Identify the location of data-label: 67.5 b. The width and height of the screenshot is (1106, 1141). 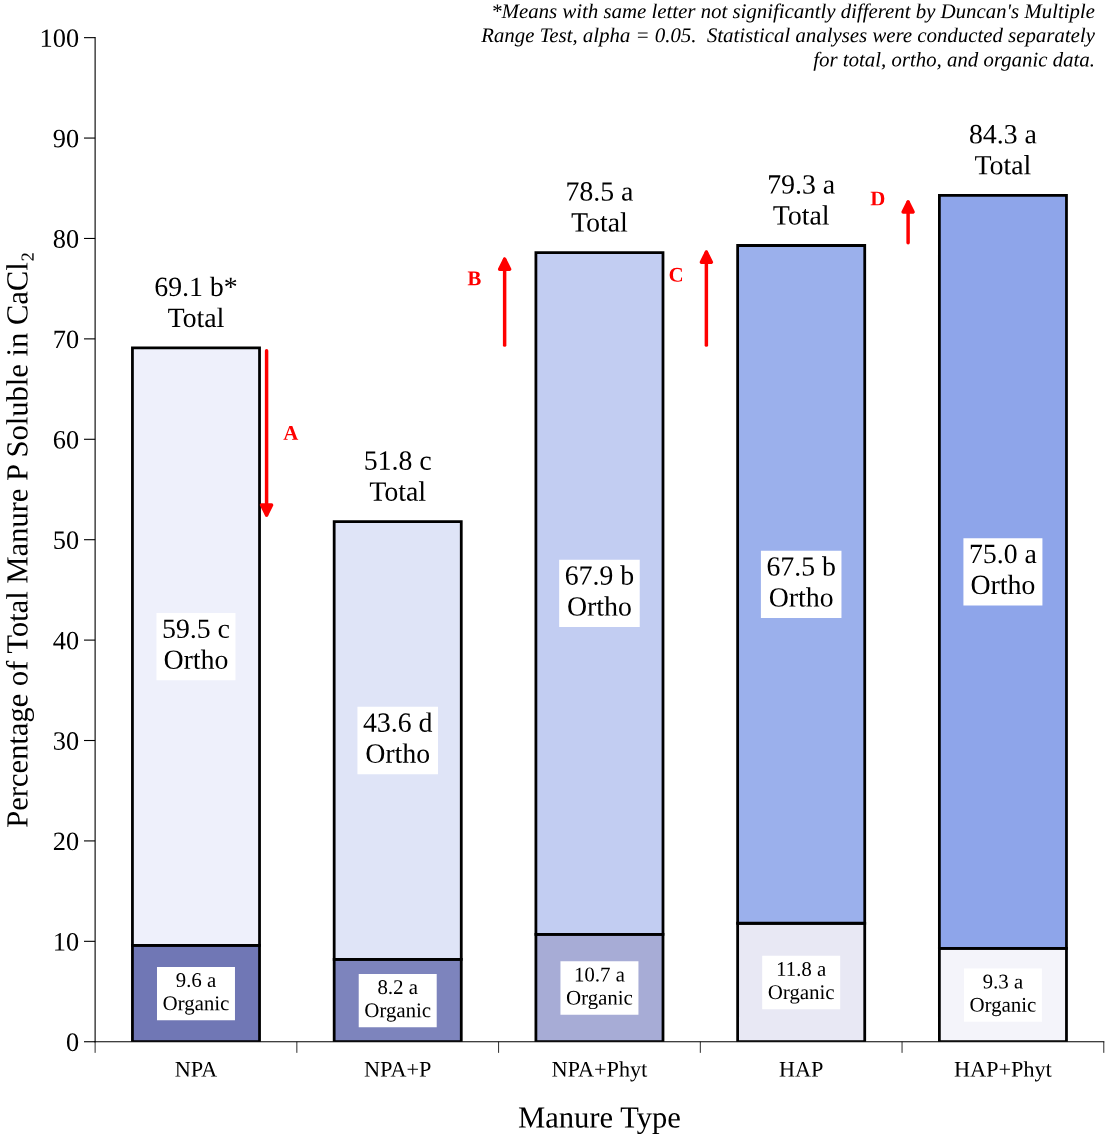
(801, 566).